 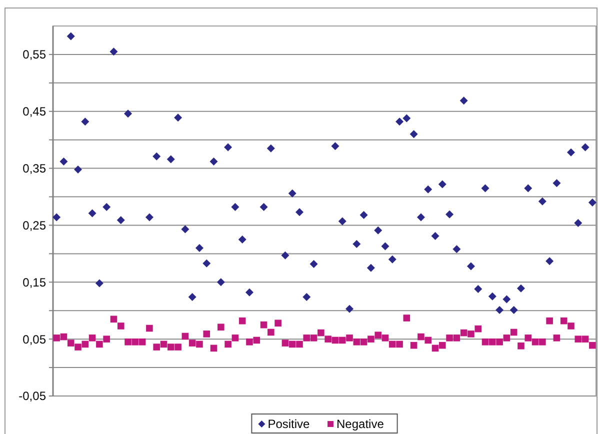 I want to click on y-tick-label: 0,25, so click(x=34, y=225).